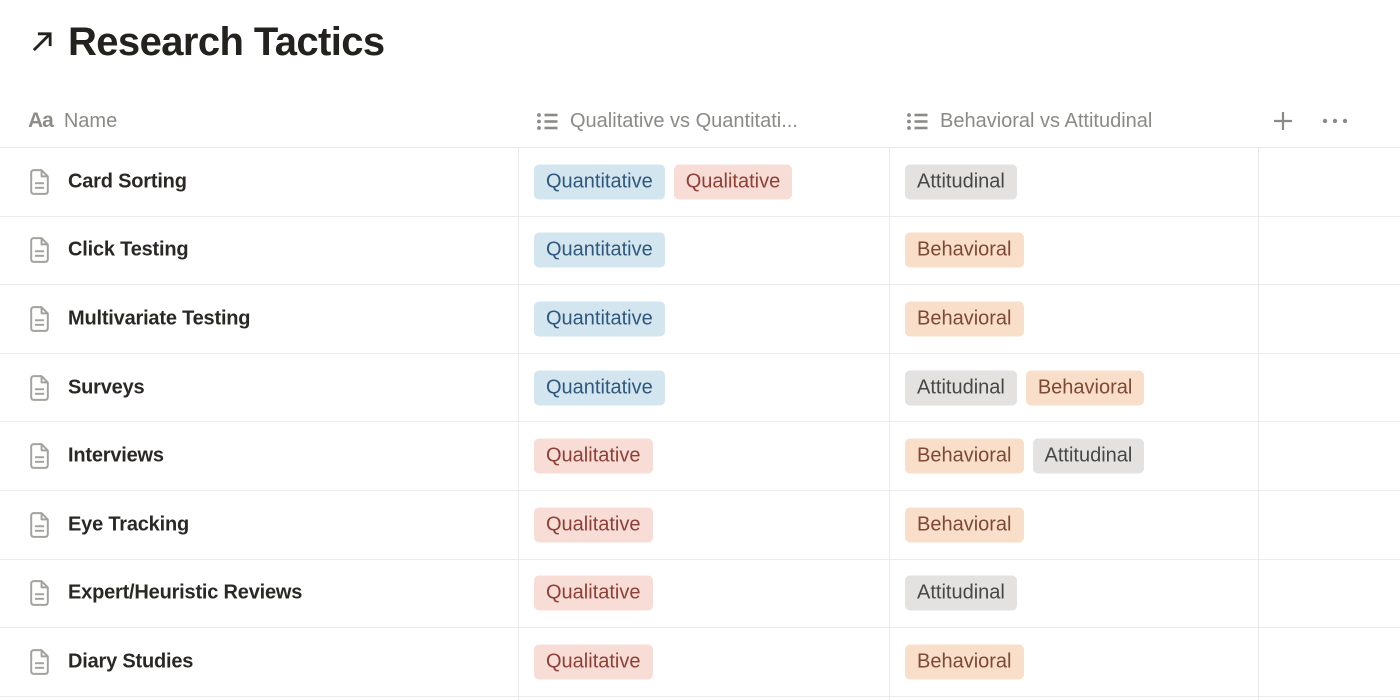 This screenshot has height=700, width=1400. What do you see at coordinates (226, 42) in the screenshot?
I see `page-title: Research Tactics` at bounding box center [226, 42].